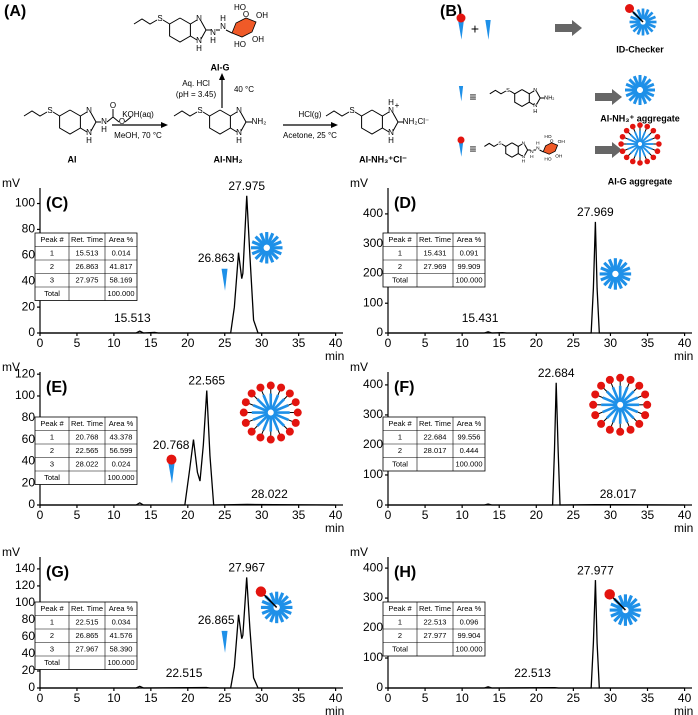  I want to click on x-axis-label: min, so click(334, 709).